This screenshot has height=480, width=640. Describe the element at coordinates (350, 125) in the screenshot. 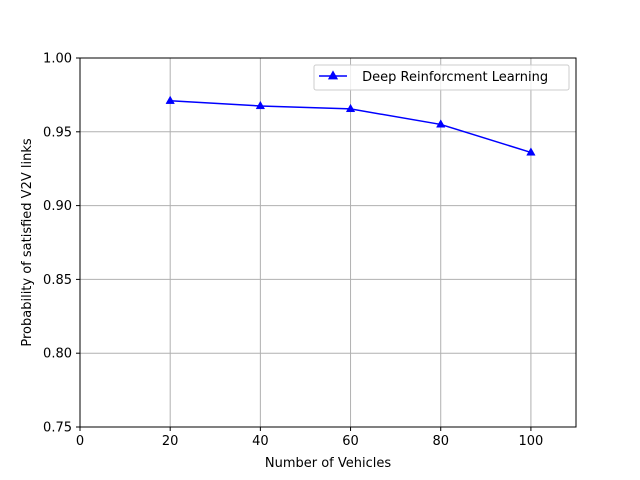

I see `series-layer` at that location.